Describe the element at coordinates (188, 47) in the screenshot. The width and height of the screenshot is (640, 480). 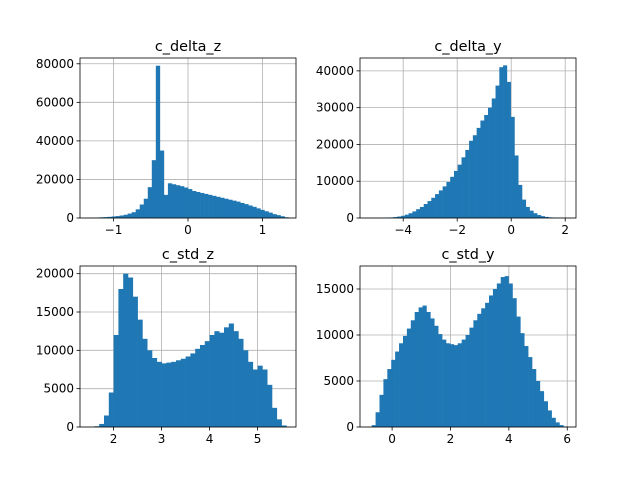
I see `subplot-title: c_delta_z` at that location.